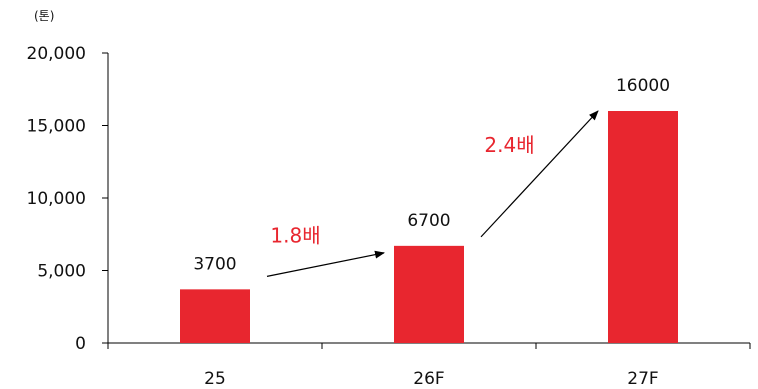 The width and height of the screenshot is (758, 389). I want to click on y-tick-label: 5,000, so click(61, 272).